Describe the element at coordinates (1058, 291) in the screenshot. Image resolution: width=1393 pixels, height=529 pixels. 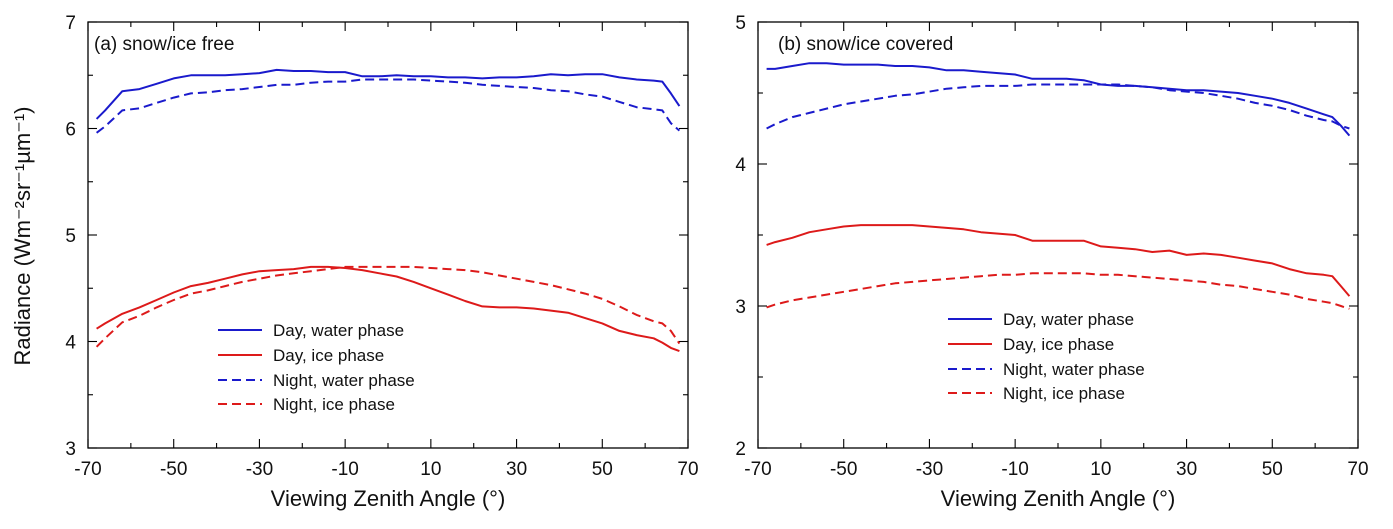
I see `series-line-night-ice-phase` at that location.